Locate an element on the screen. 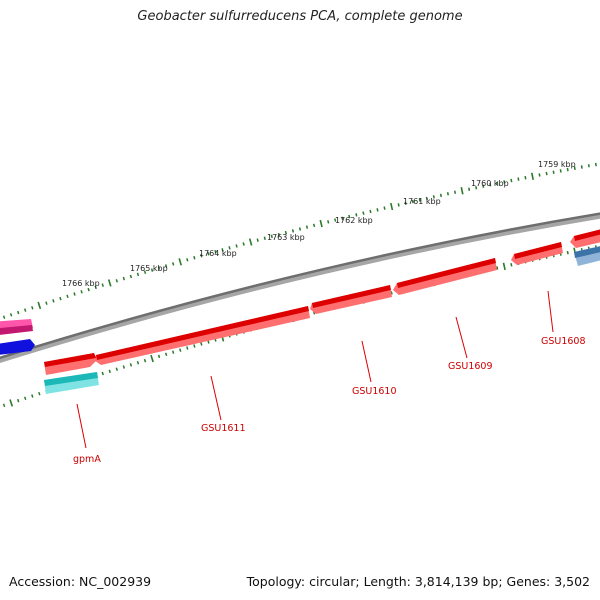  gene-feature-cyan is located at coordinates (71, 383).